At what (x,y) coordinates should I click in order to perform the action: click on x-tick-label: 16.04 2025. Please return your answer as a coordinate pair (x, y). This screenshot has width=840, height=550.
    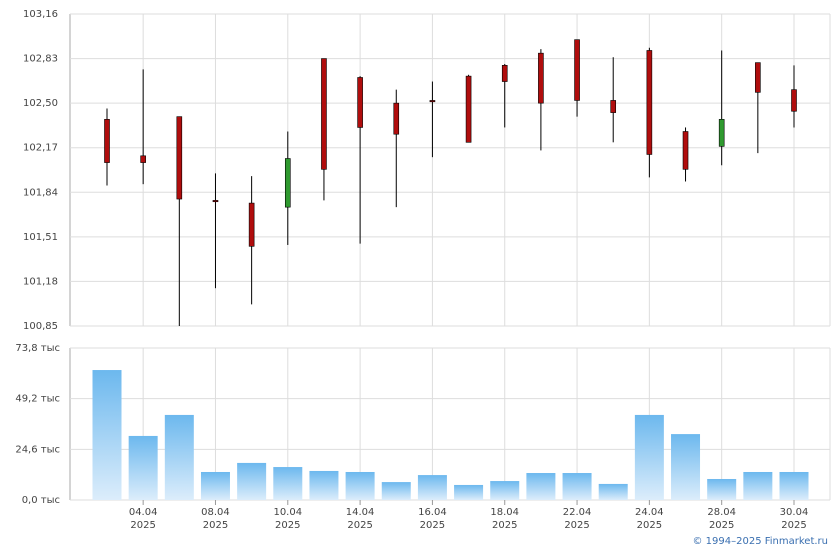
    Looking at the image, I should click on (432, 519).